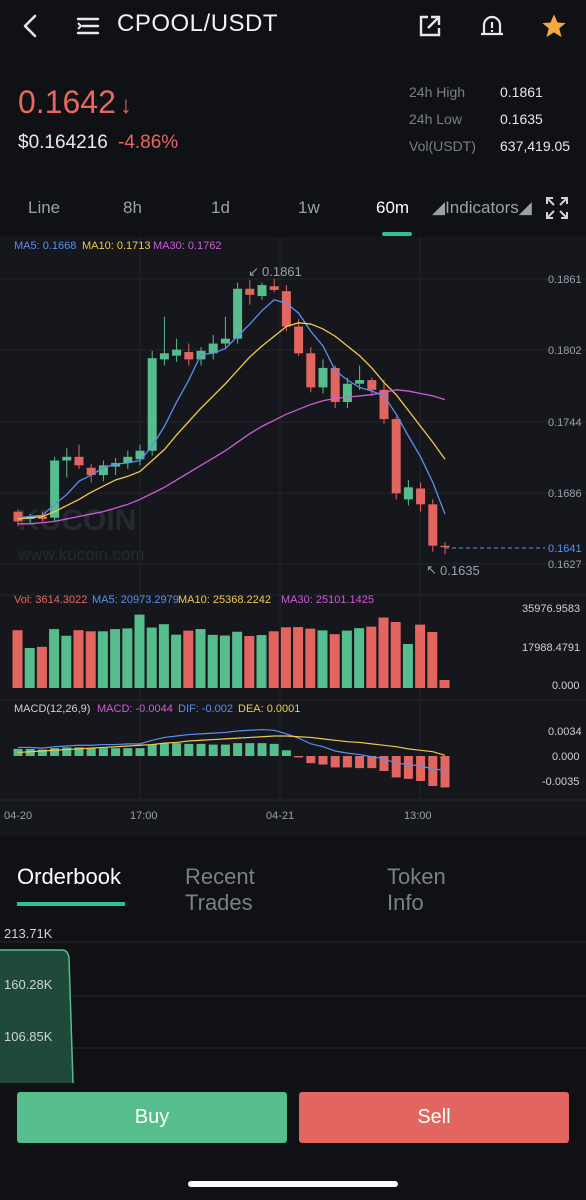 Image resolution: width=586 pixels, height=1200 pixels. What do you see at coordinates (557, 208) in the screenshot?
I see `fullscreen-icon` at bounding box center [557, 208].